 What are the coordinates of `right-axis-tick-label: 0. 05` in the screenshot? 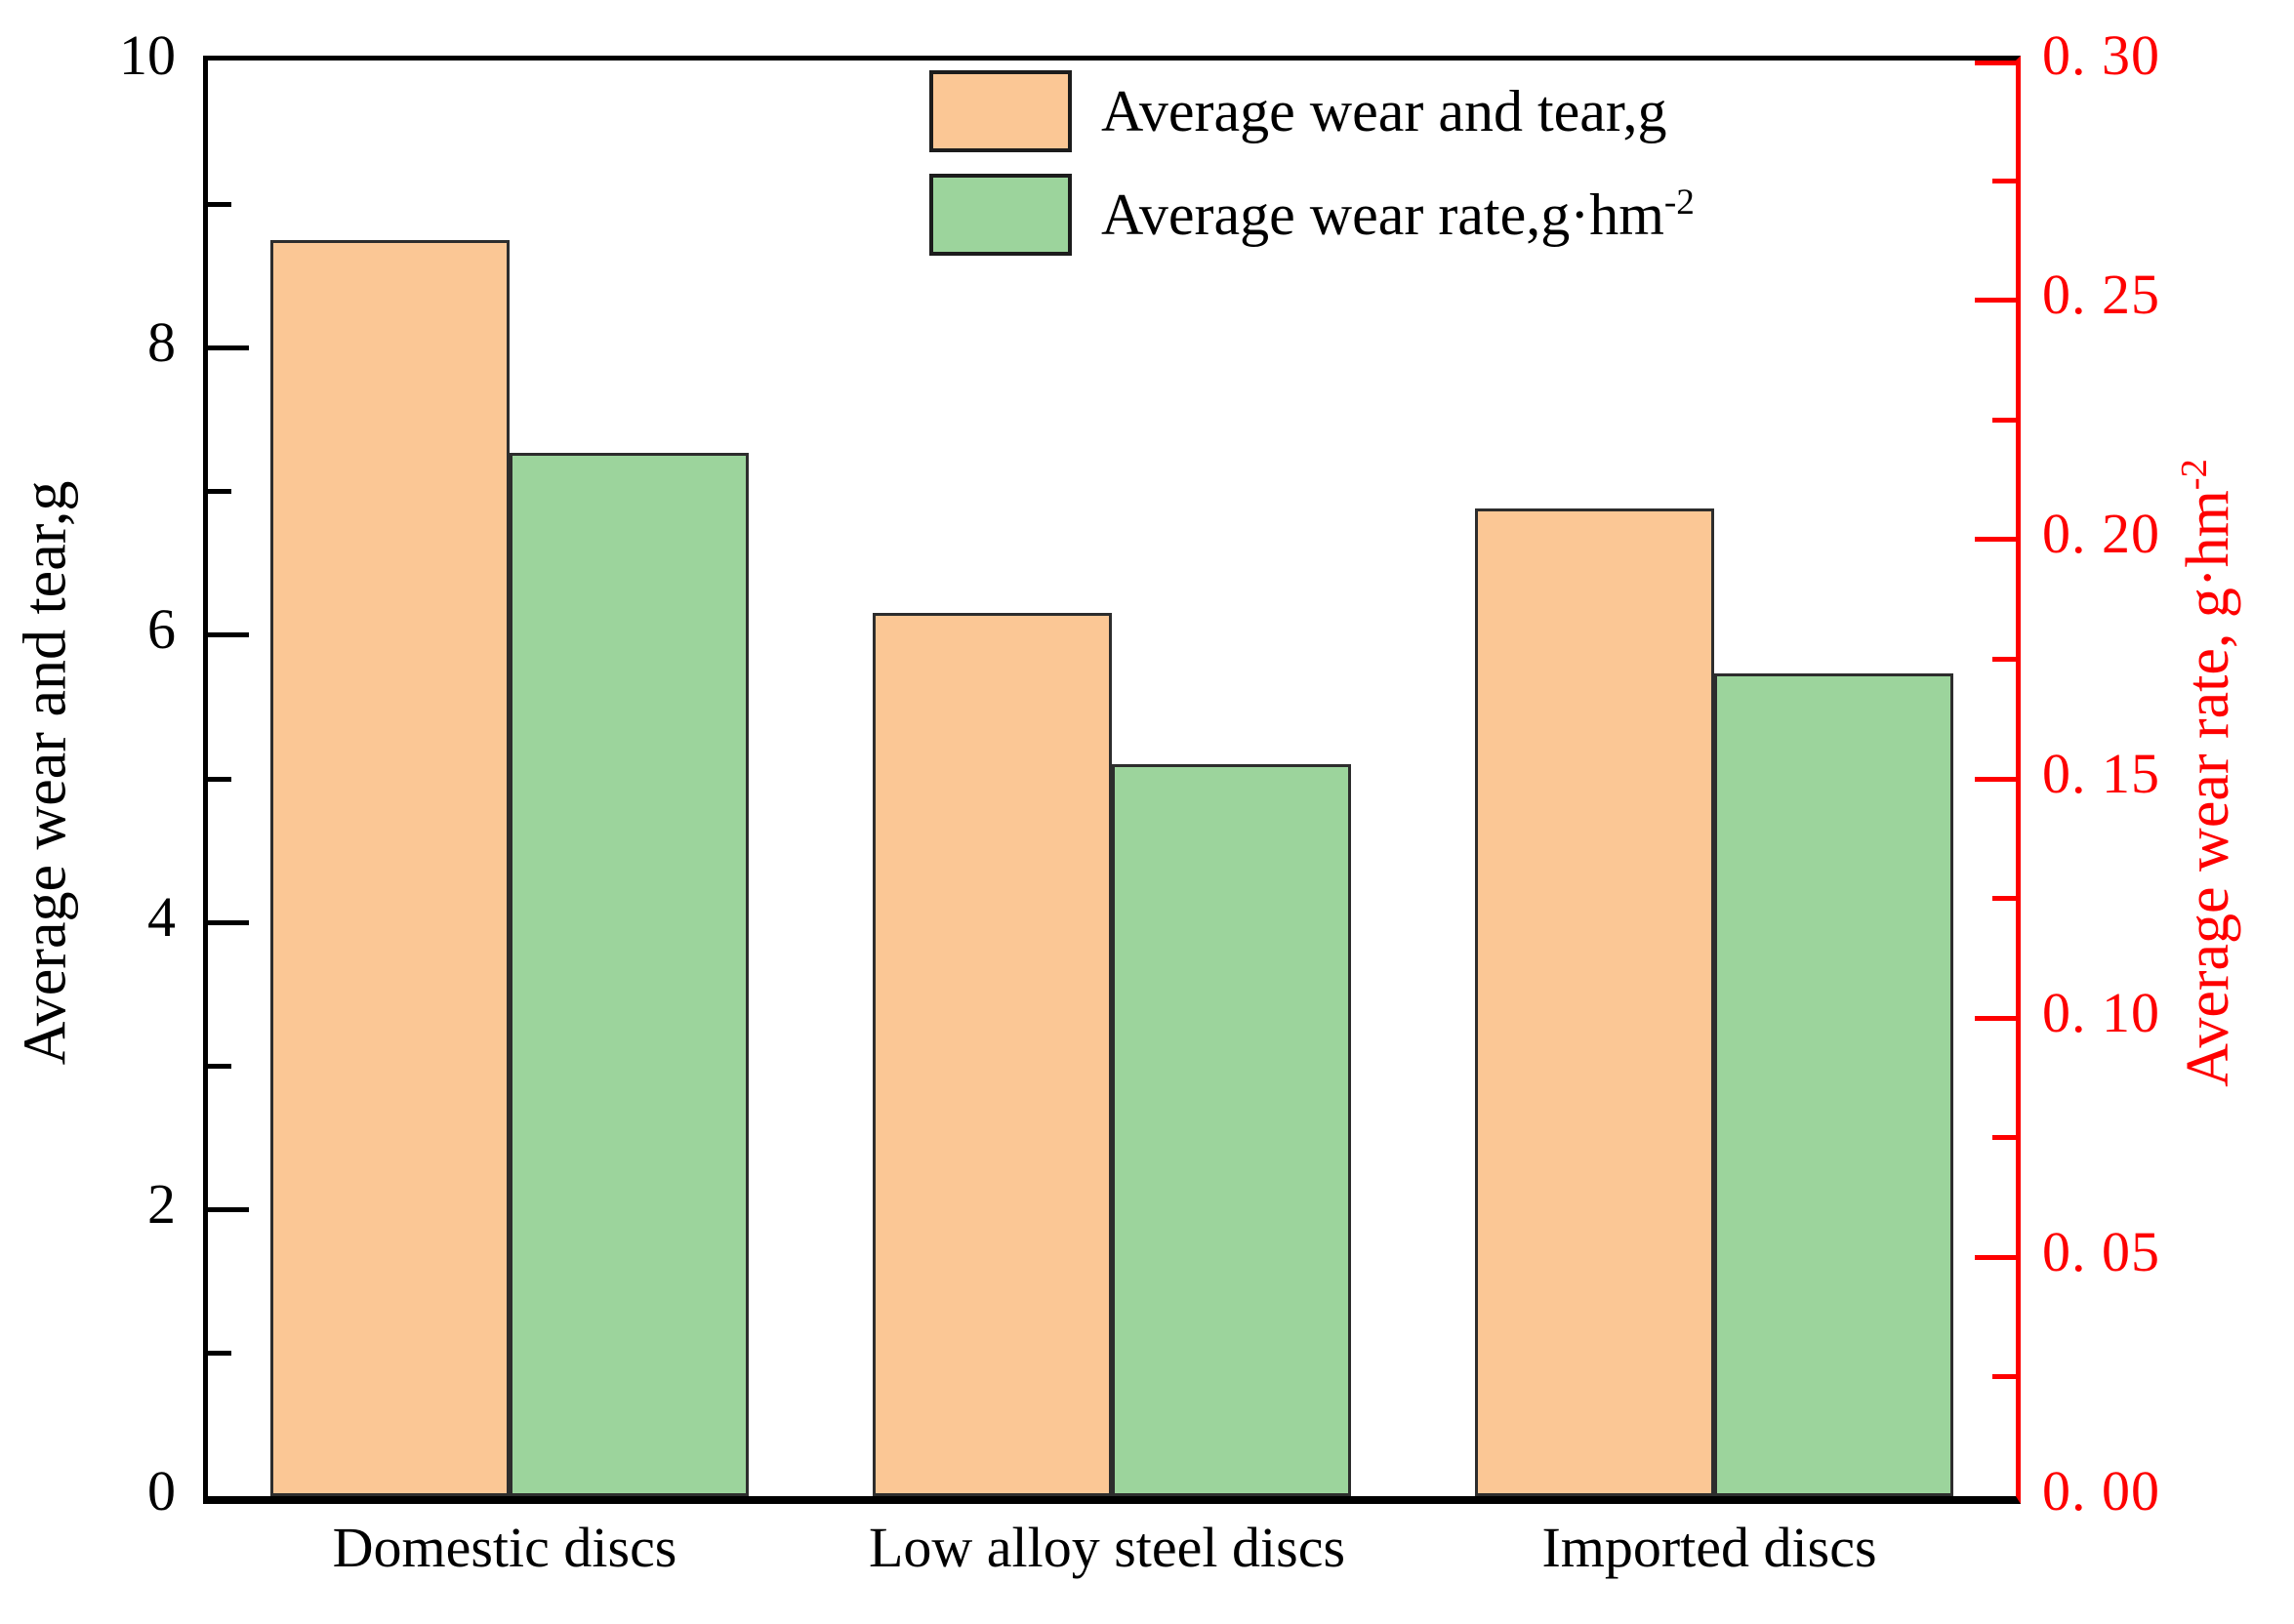 It's located at (2101, 1251).